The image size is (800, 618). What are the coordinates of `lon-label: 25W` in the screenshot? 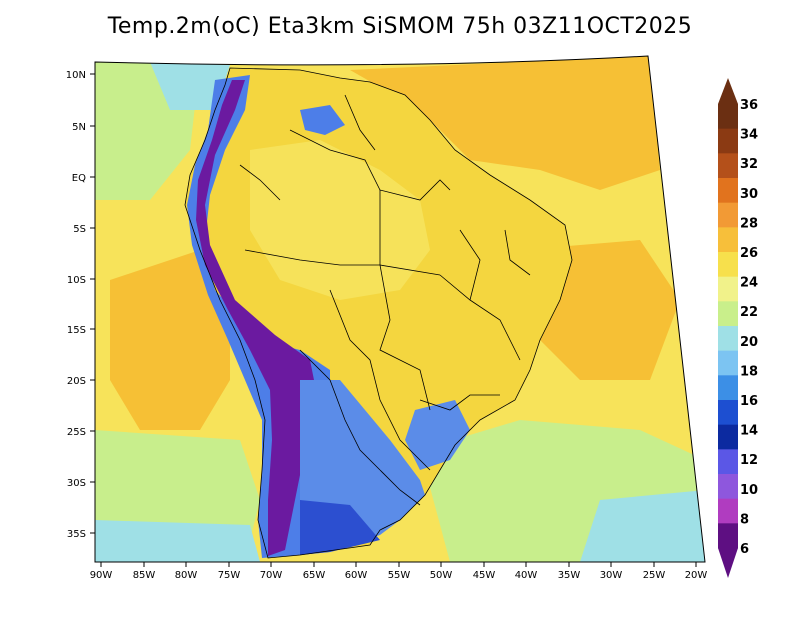 It's located at (654, 575).